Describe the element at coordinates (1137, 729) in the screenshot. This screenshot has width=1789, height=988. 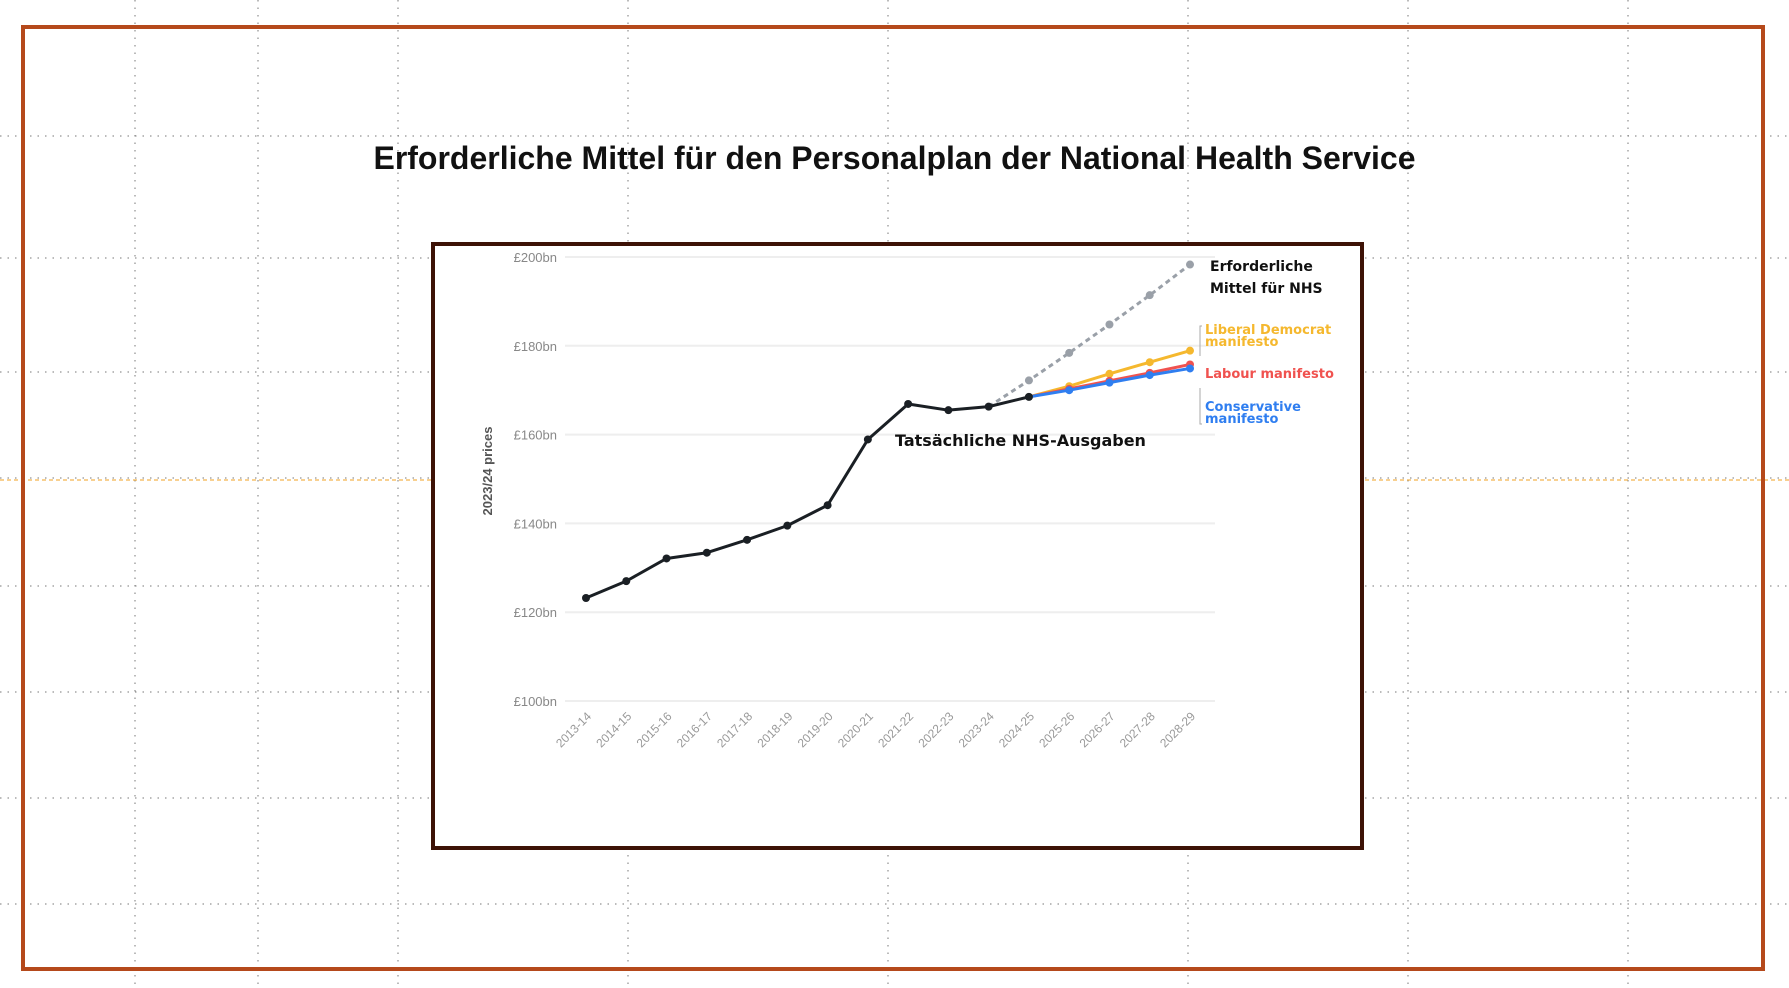
I see `x-tick-label: 2027-28` at that location.